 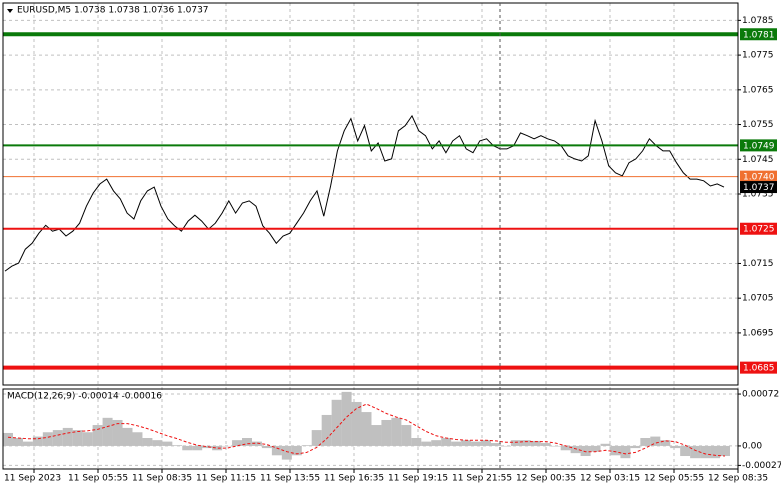 What do you see at coordinates (226, 479) in the screenshot?
I see `x-tick-label: 11 Sep 11:15` at bounding box center [226, 479].